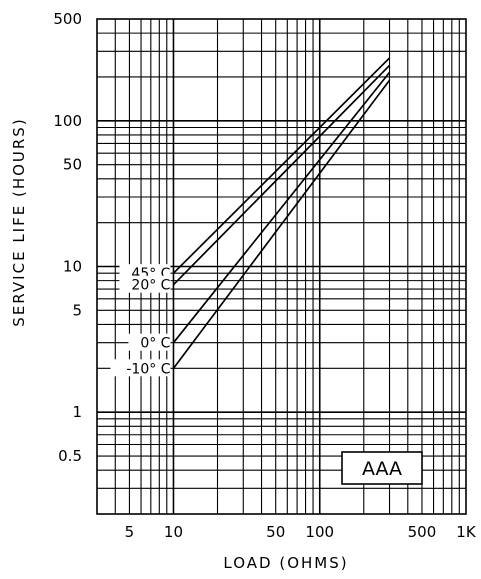 The height and width of the screenshot is (579, 481). I want to click on x-tick-label: 10, so click(173, 532).